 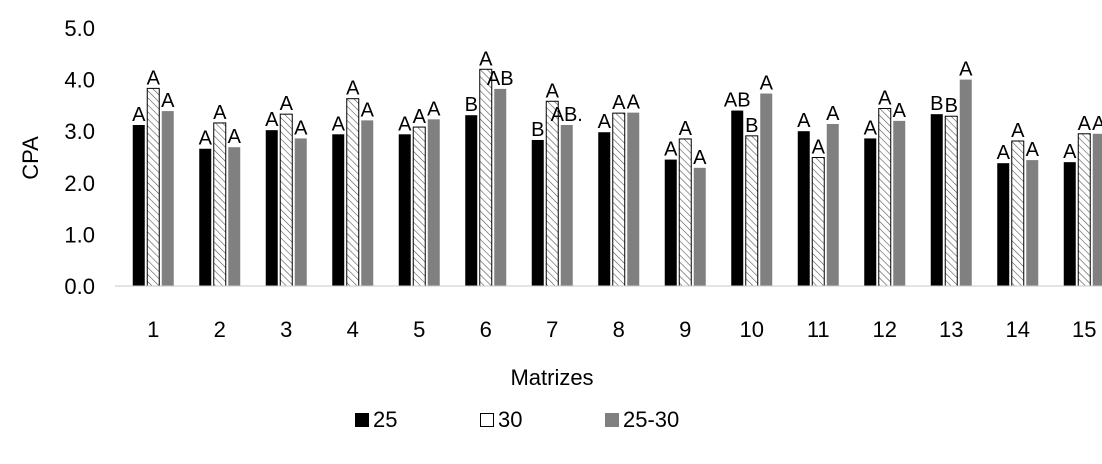 What do you see at coordinates (79, 234) in the screenshot?
I see `y-tick-label: 1.0` at bounding box center [79, 234].